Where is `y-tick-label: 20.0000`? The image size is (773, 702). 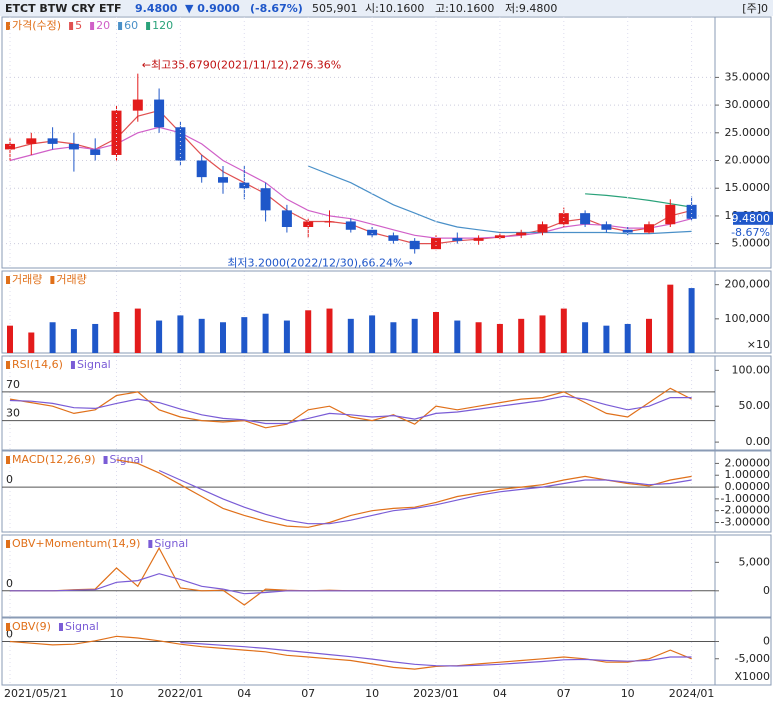
y-tick-label: 20.0000 is located at coordinates (748, 160).